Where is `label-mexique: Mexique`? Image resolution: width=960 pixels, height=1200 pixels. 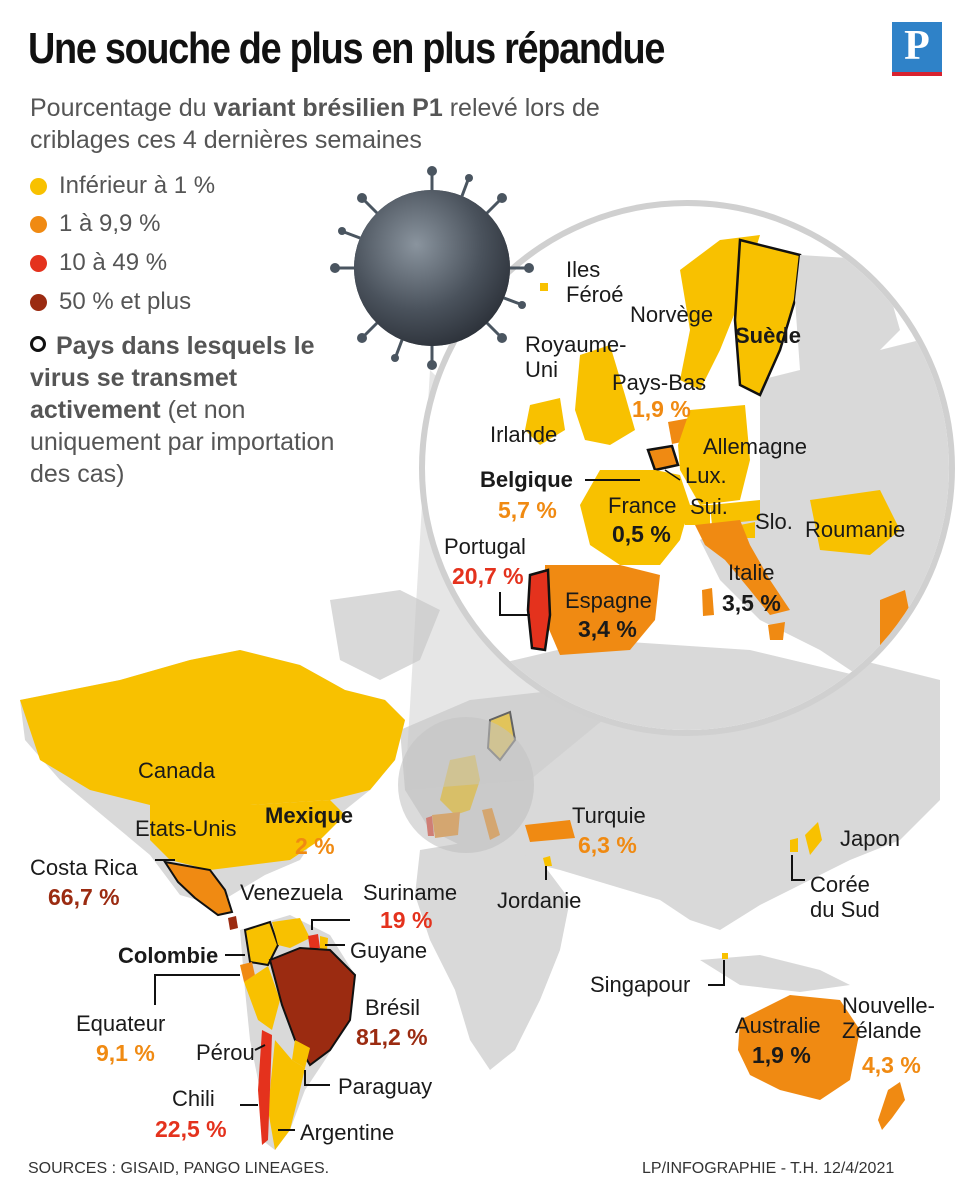 label-mexique: Mexique is located at coordinates (309, 815).